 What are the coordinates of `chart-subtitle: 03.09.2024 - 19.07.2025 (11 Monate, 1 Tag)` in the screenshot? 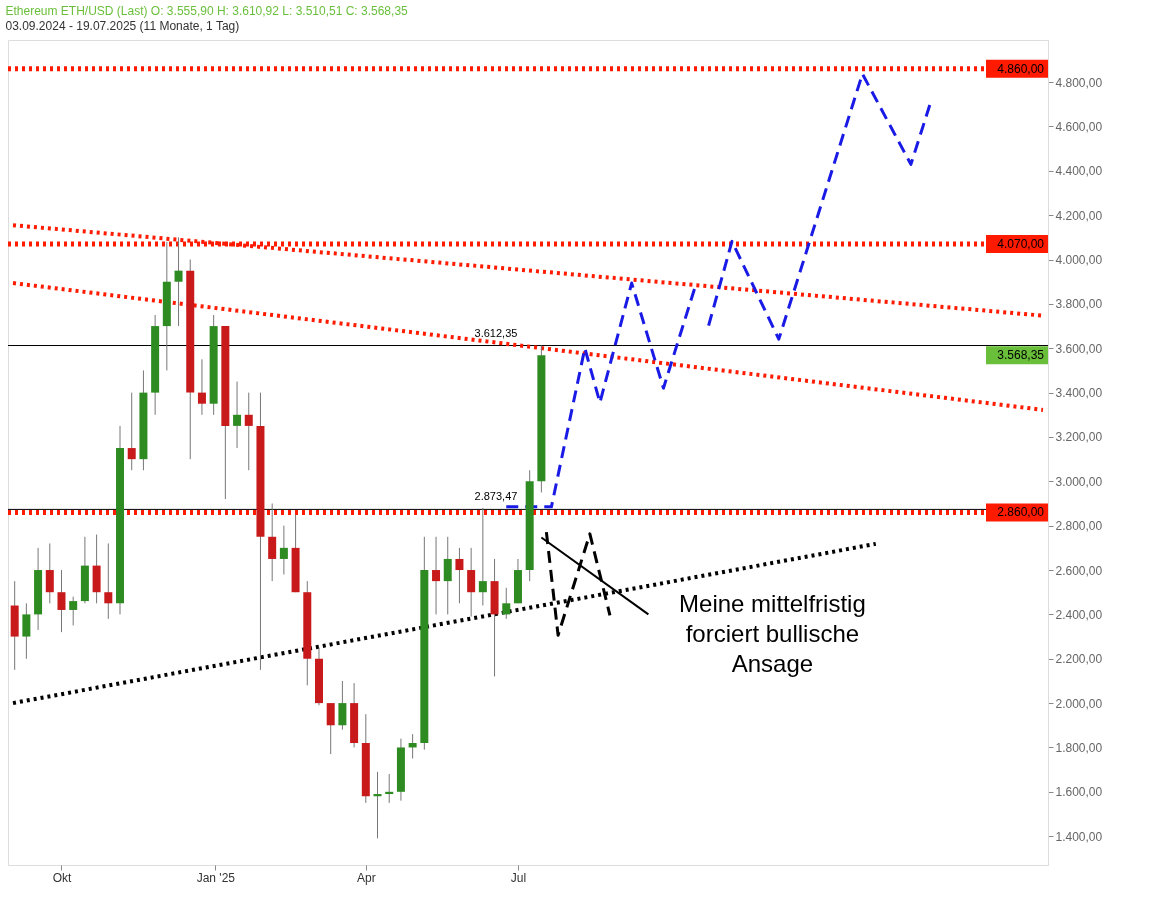 It's located at (122, 26).